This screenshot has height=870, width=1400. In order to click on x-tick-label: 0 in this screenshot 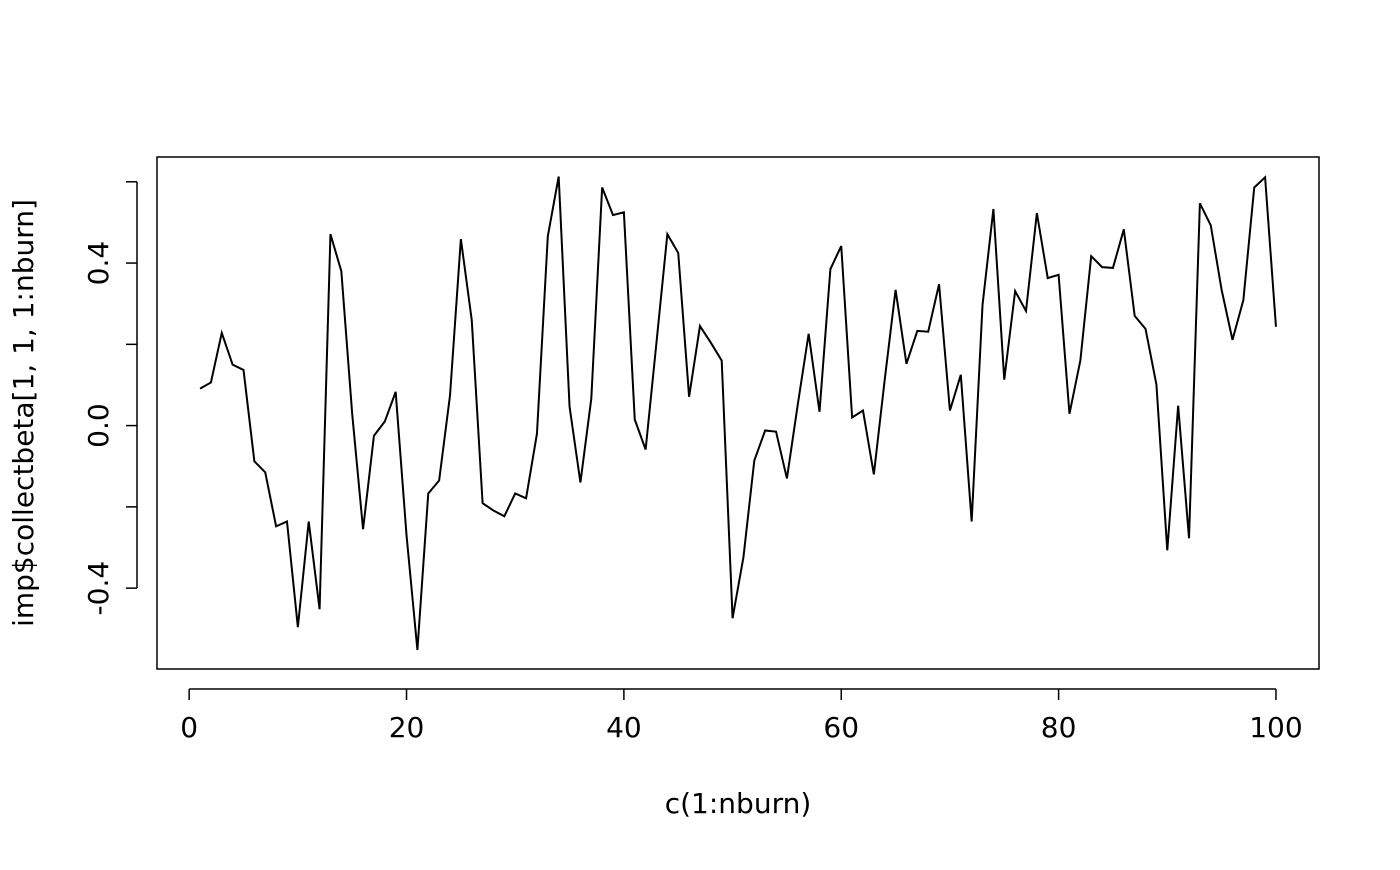, I will do `click(189, 727)`.